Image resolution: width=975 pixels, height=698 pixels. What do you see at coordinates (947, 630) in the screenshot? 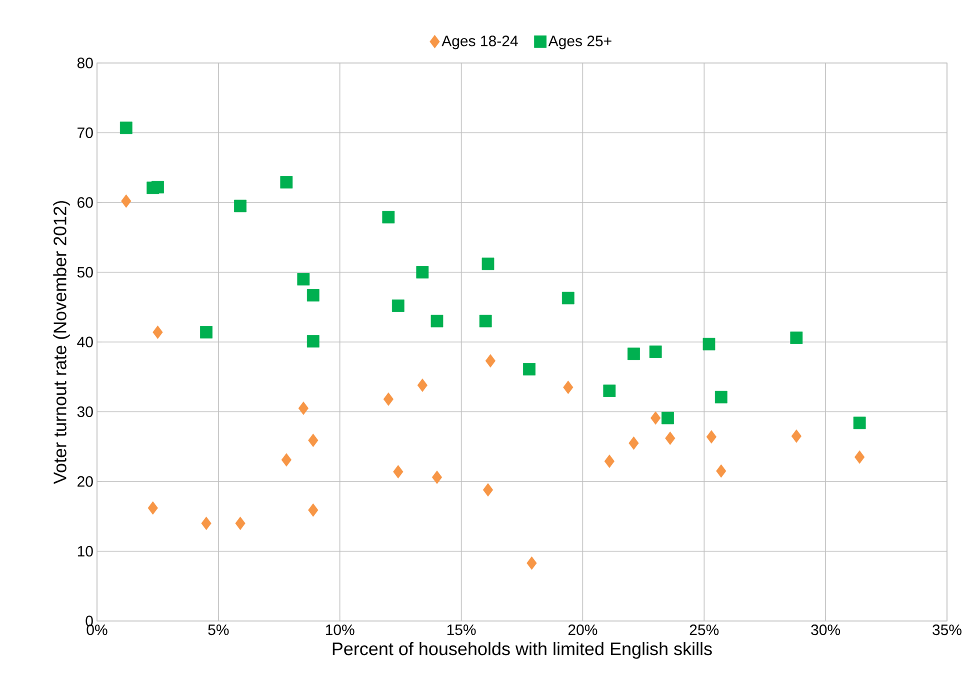
I see `x-tick-label: 35%` at bounding box center [947, 630].